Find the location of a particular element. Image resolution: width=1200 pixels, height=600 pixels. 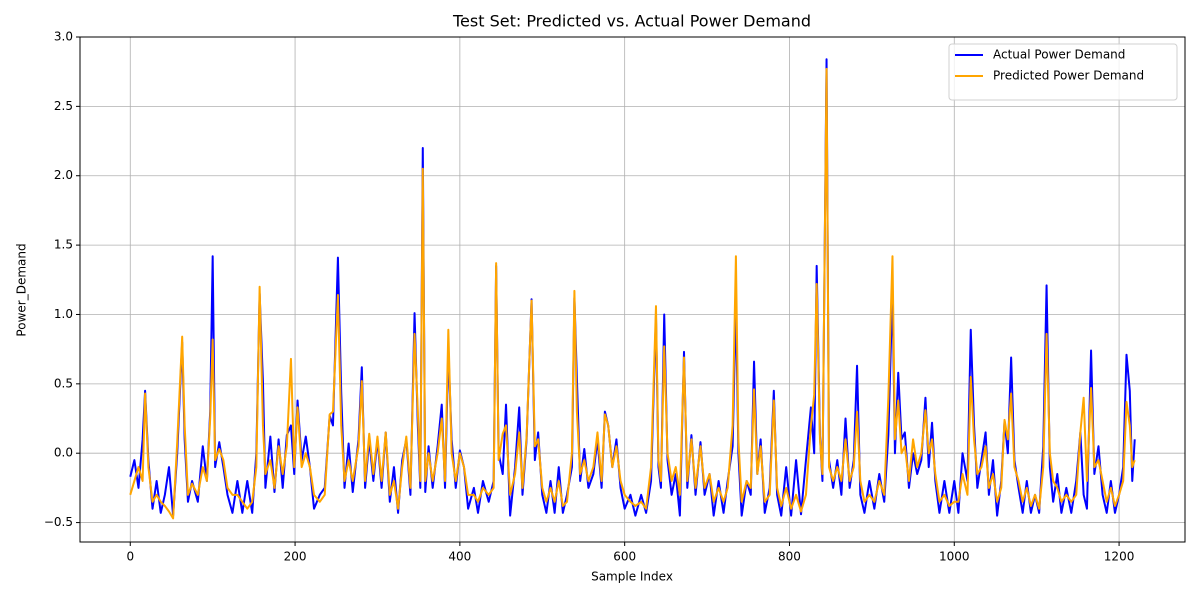

legend-box is located at coordinates (1063, 72).